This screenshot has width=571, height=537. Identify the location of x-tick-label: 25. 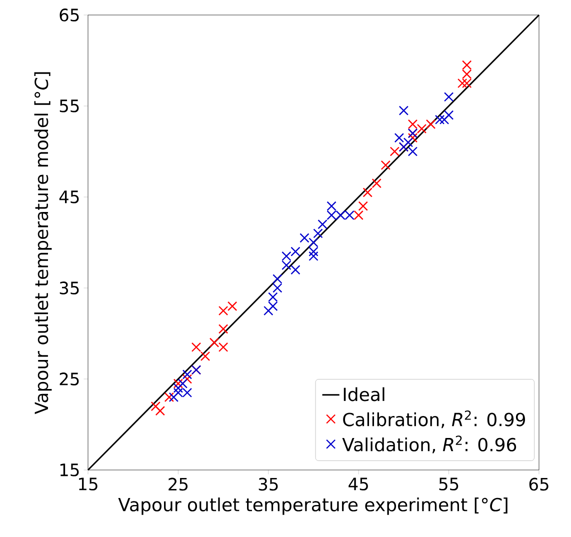
(178, 484).